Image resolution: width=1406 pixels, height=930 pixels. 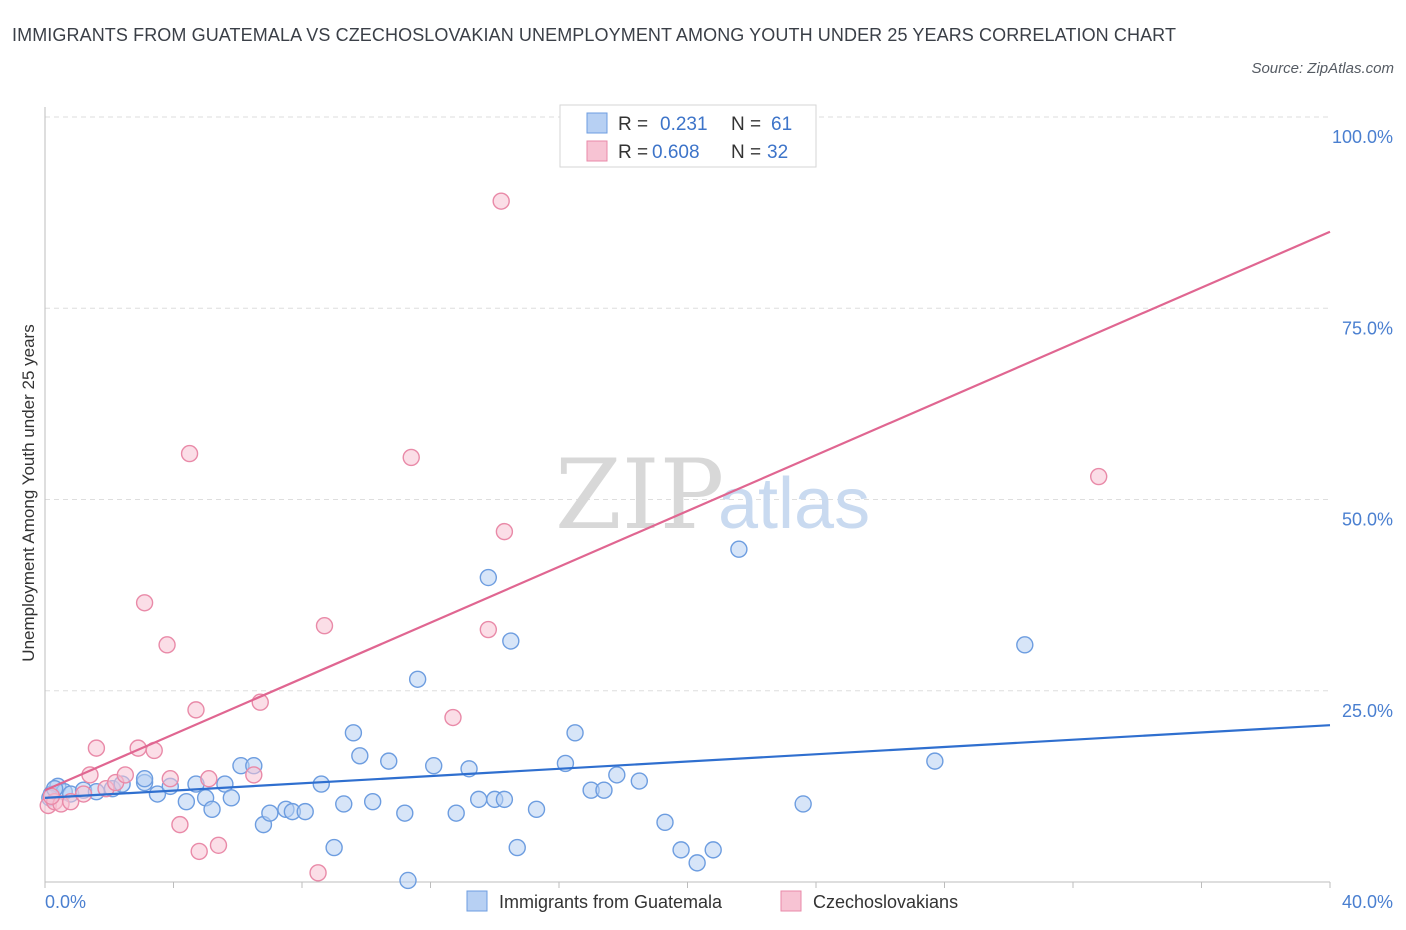 I want to click on y-tick-labels: 25.0% 50.0% 75.0% 100.0%, so click(x=1362, y=424).